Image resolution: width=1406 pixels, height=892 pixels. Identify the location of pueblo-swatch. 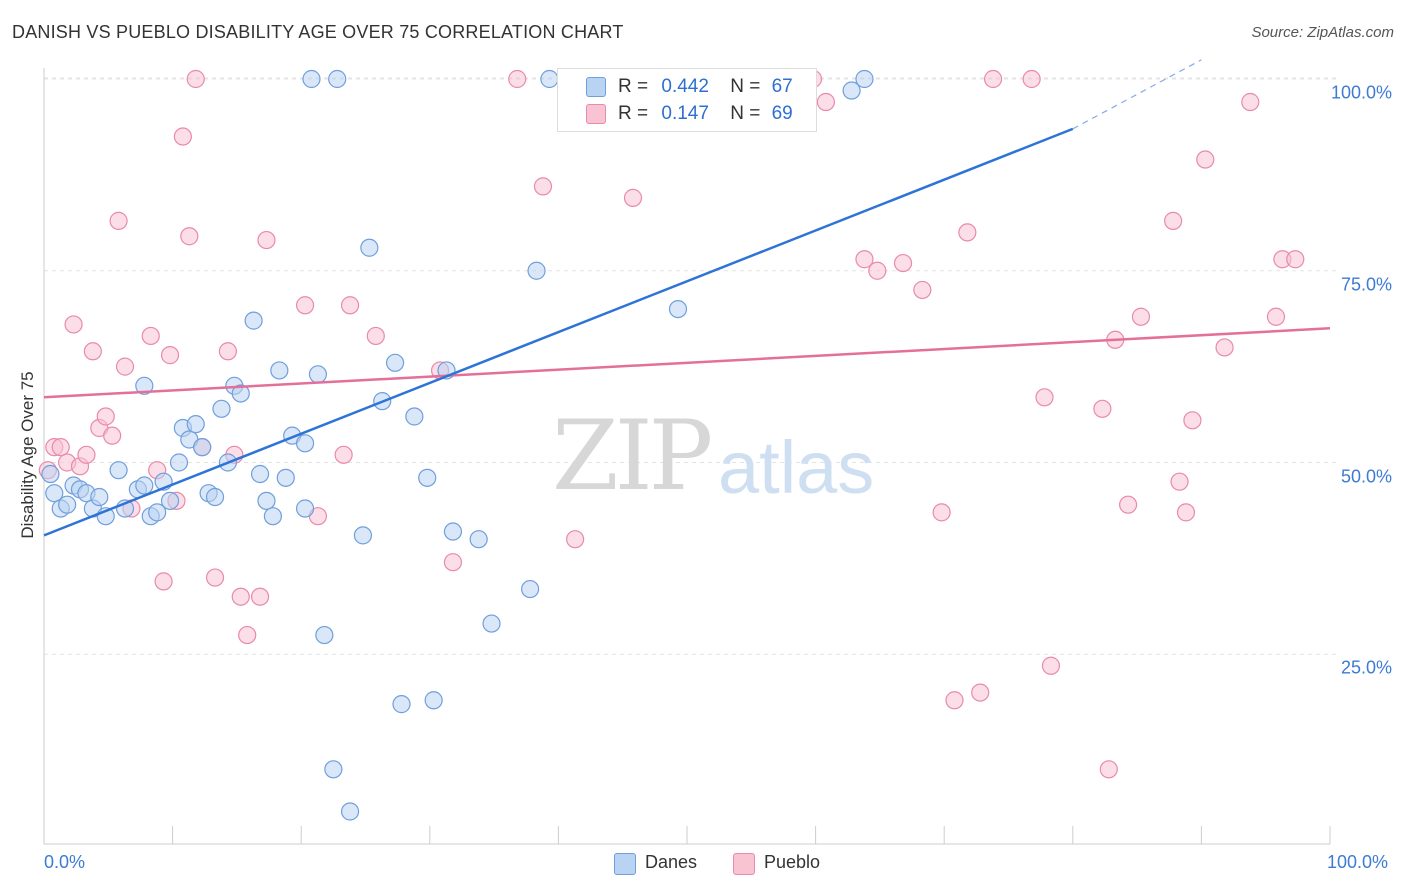
(596, 114).